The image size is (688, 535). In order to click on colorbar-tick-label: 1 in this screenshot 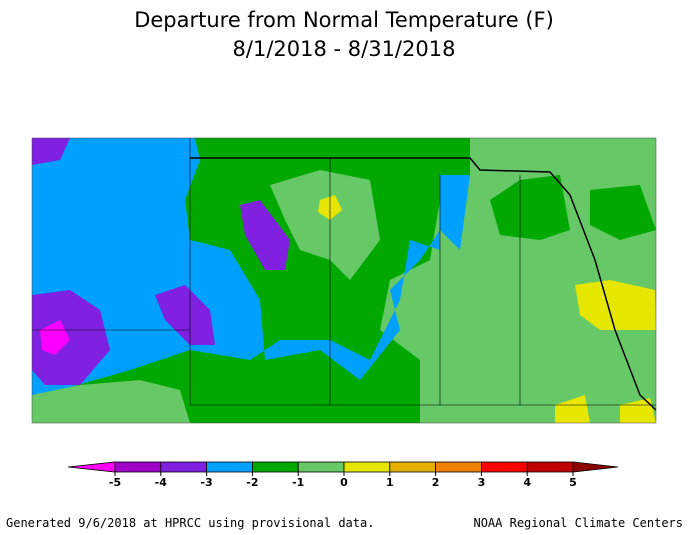, I will do `click(390, 482)`.